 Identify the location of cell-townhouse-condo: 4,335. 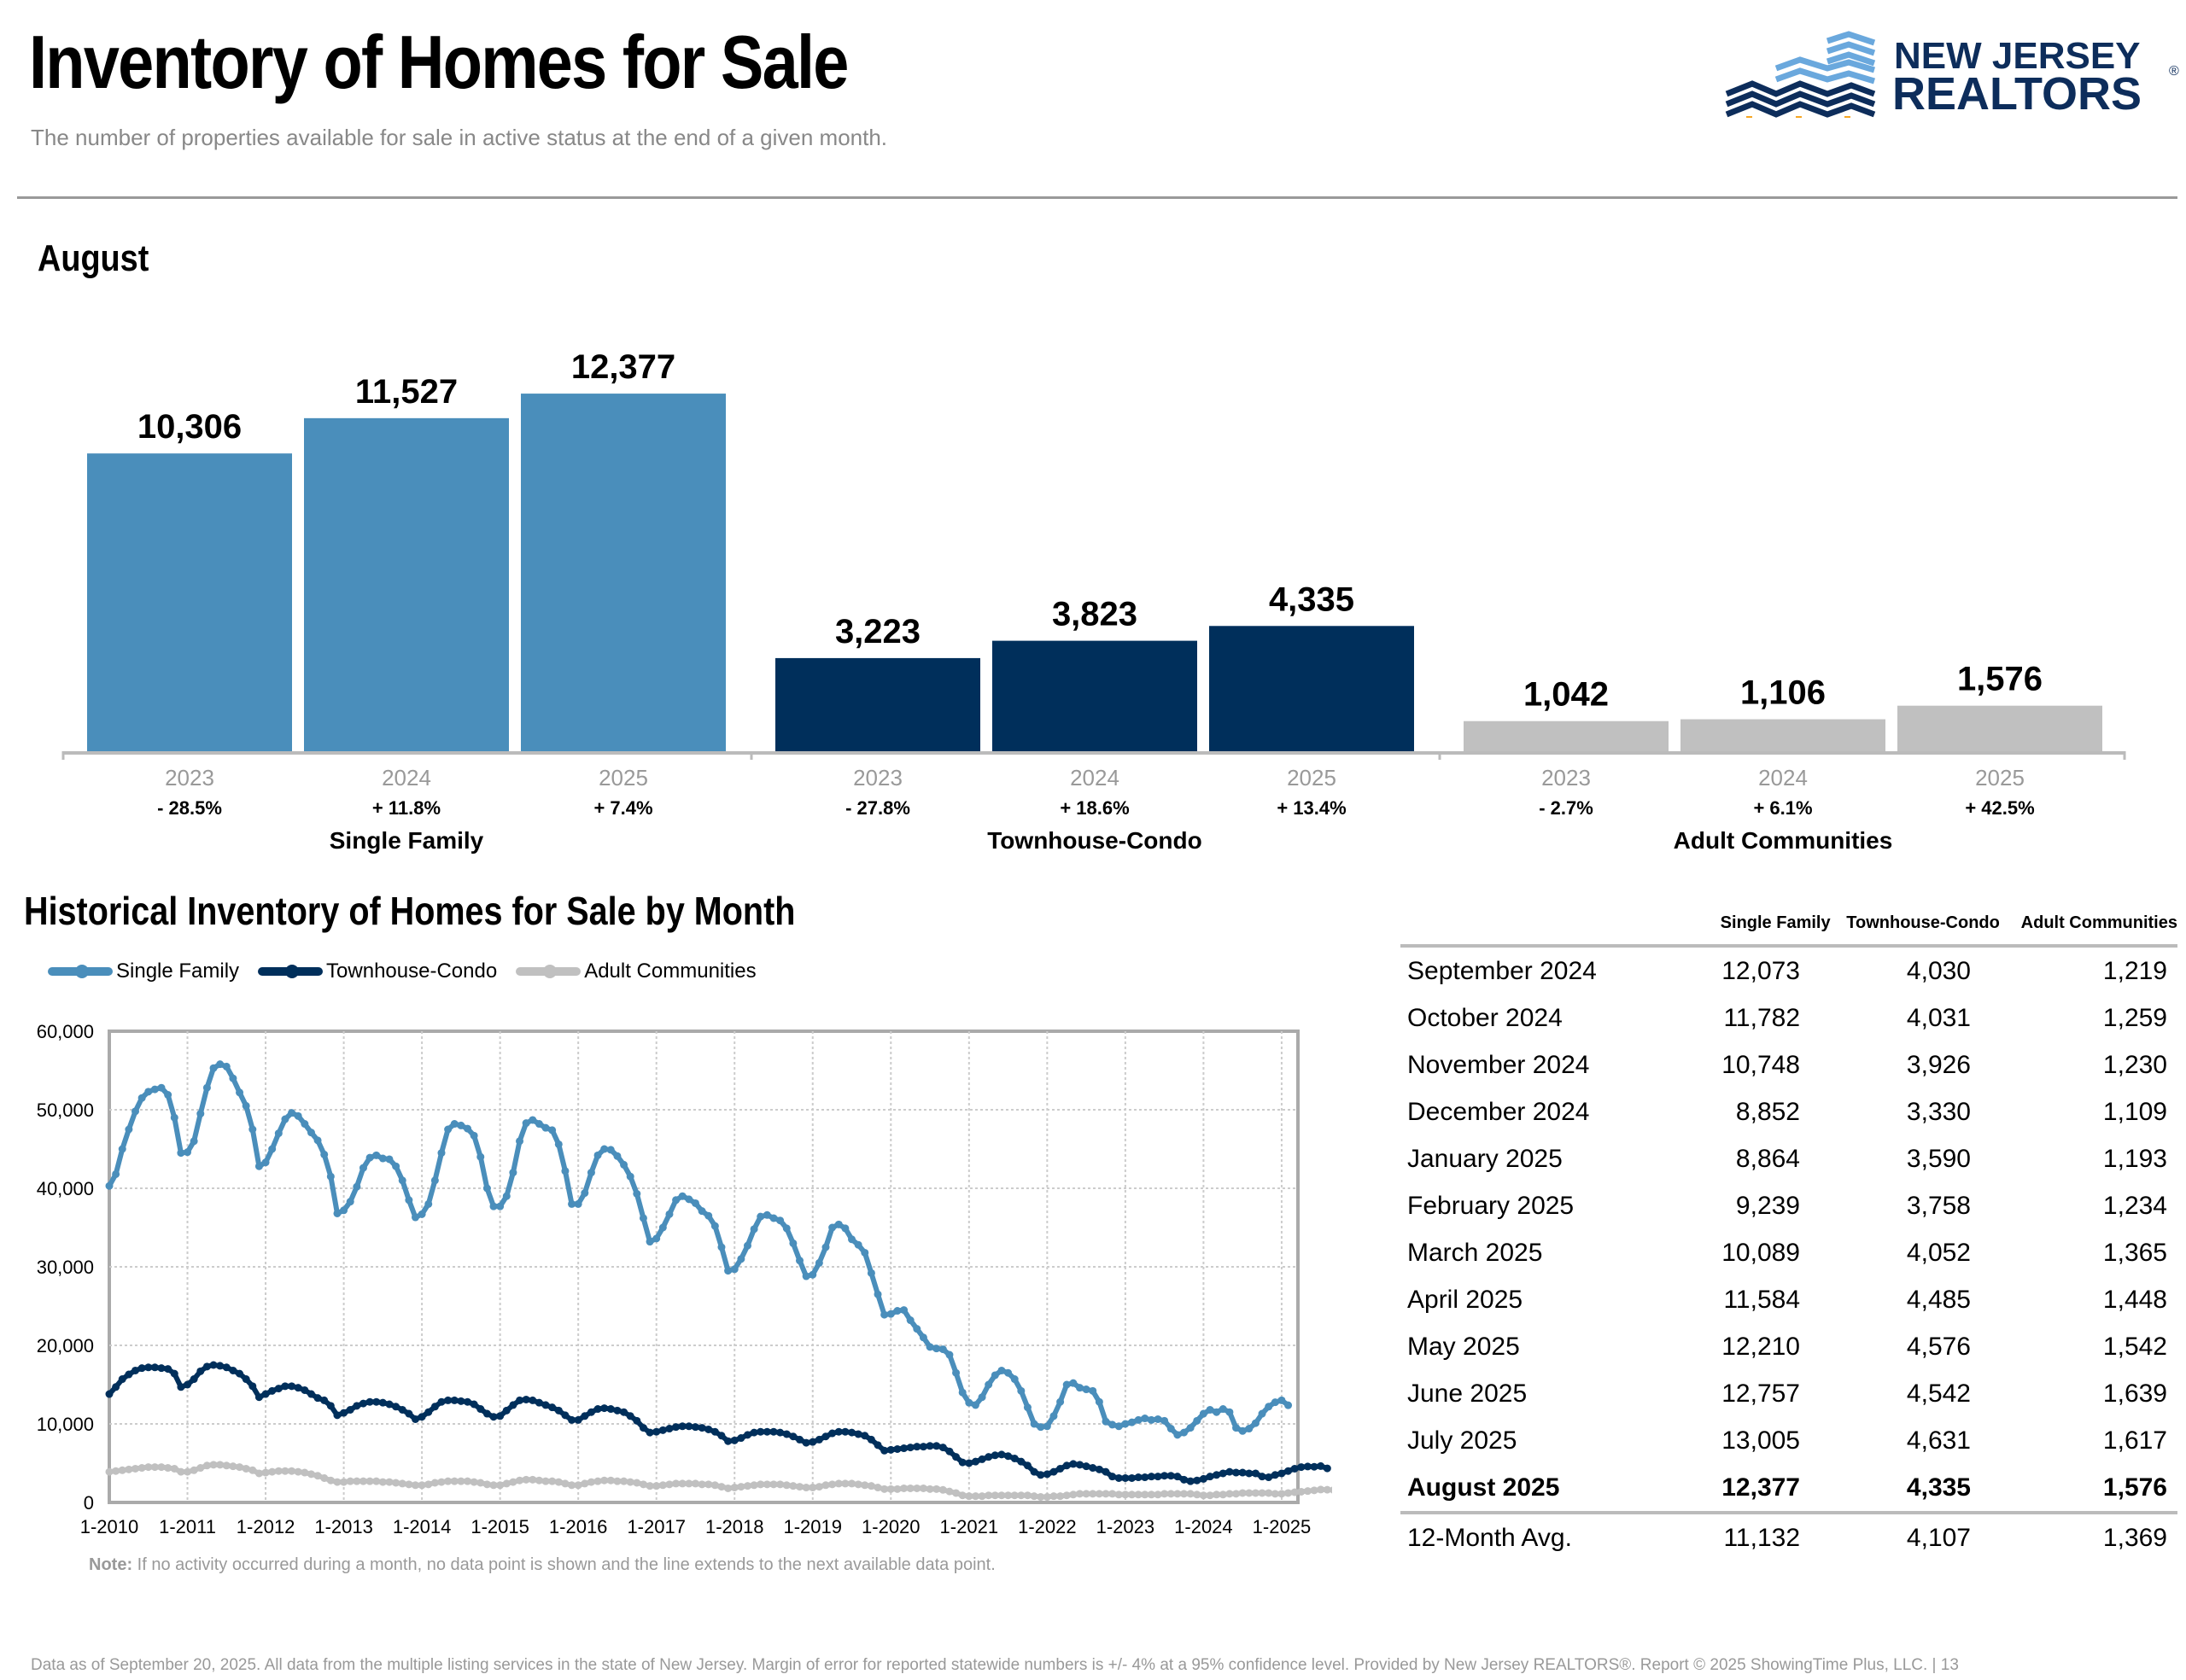
(1939, 1487).